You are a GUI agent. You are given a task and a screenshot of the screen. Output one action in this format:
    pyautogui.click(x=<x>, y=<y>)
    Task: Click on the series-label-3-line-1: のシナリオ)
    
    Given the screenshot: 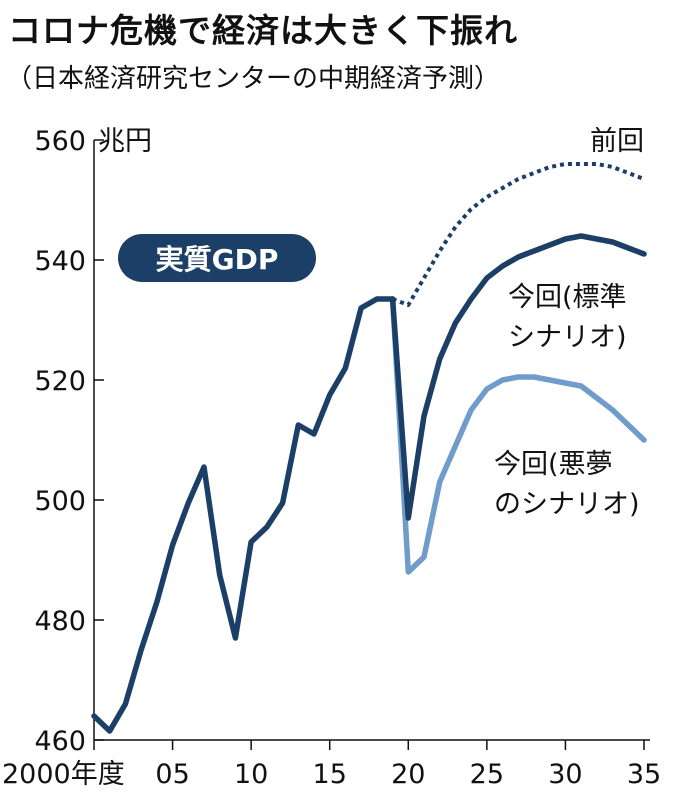 What is the action you would take?
    pyautogui.click(x=567, y=504)
    